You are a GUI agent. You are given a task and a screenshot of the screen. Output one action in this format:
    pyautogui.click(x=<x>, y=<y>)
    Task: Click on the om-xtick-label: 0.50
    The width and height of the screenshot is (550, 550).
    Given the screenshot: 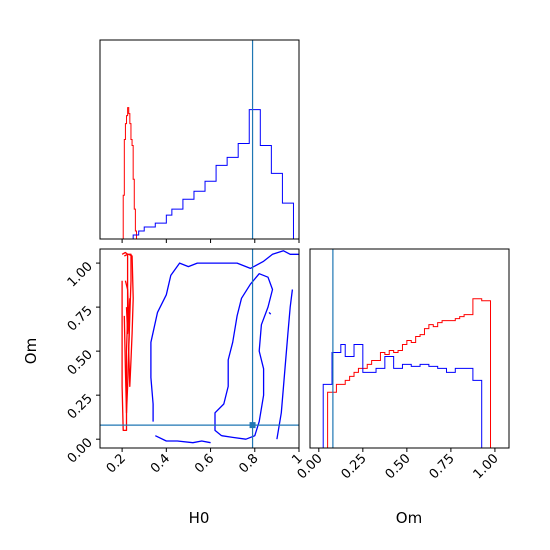 What is the action you would take?
    pyautogui.click(x=398, y=466)
    